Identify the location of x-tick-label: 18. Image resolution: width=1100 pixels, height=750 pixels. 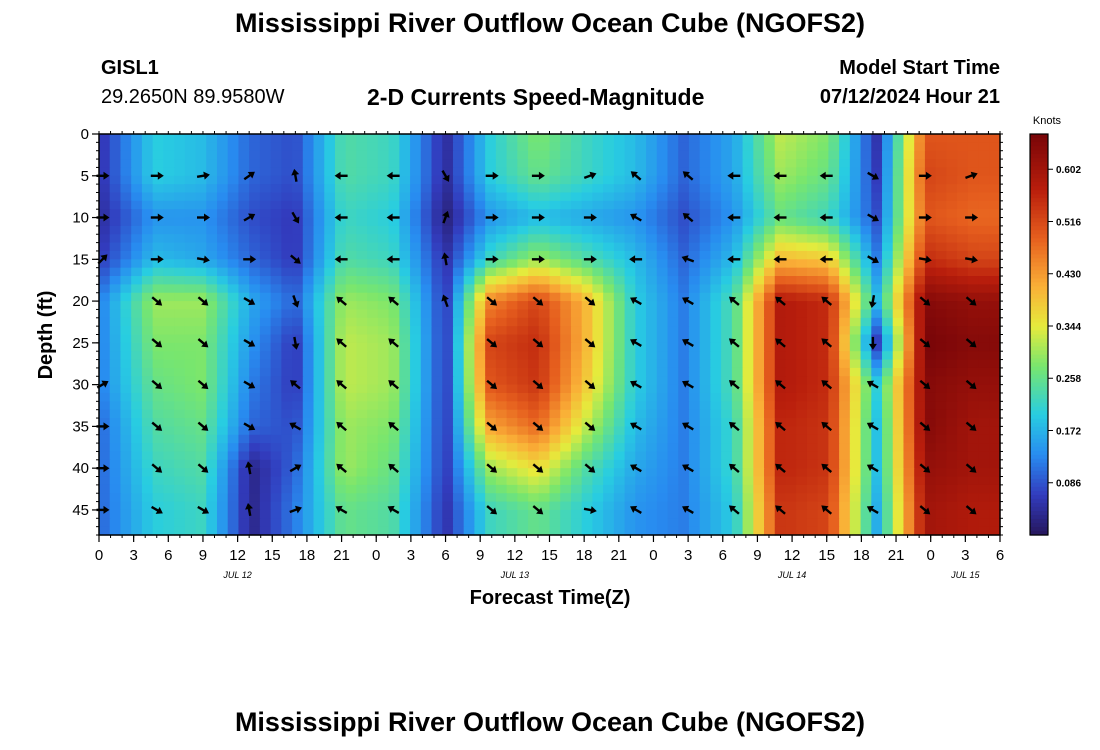
(584, 555).